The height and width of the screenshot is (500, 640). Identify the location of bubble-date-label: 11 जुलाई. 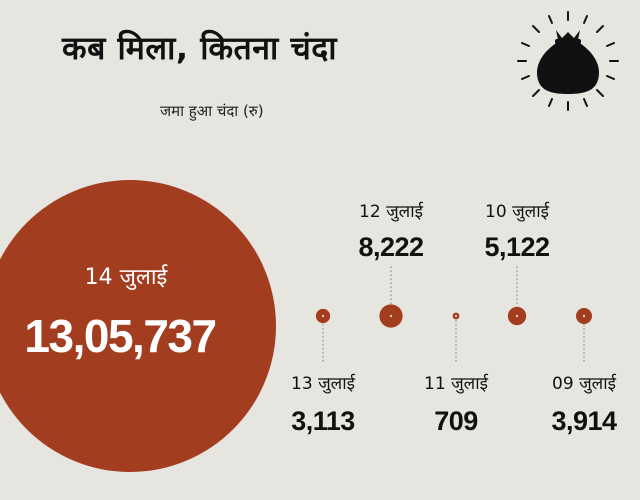
(456, 383).